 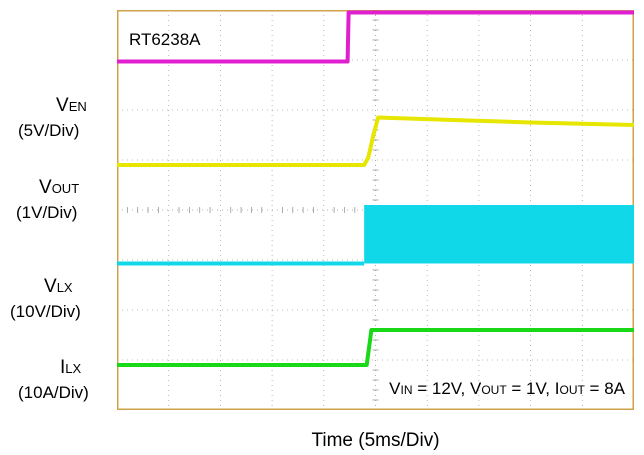 What do you see at coordinates (531, 388) in the screenshot?
I see `condition-text: = 1V,` at bounding box center [531, 388].